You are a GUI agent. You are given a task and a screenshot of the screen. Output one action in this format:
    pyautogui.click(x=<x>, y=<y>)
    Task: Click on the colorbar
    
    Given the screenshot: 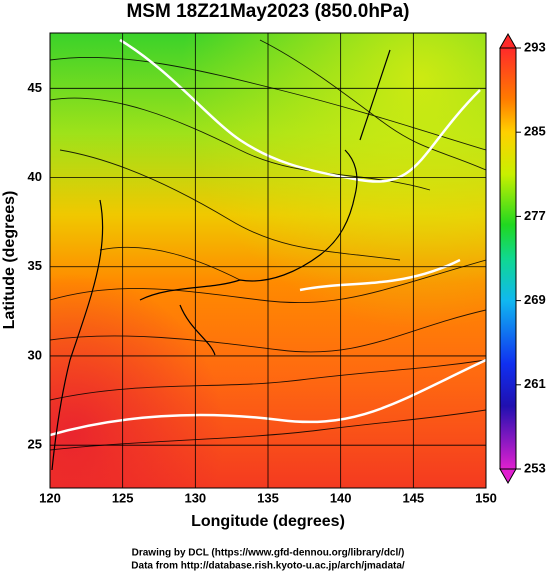 What is the action you would take?
    pyautogui.click(x=508, y=258)
    